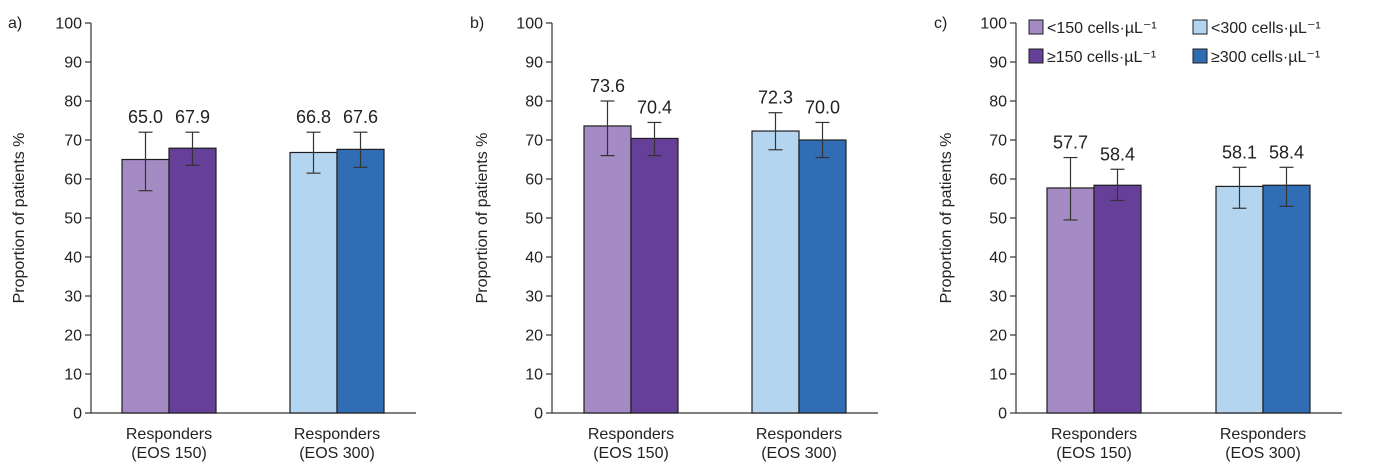 This screenshot has width=1376, height=472. What do you see at coordinates (1070, 143) in the screenshot?
I see `bar-value-label: 57.7` at bounding box center [1070, 143].